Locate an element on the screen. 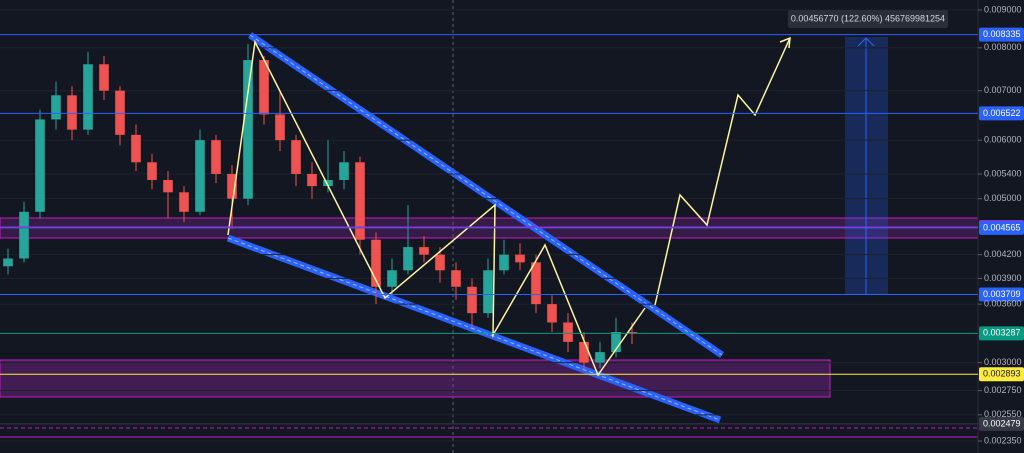 This screenshot has height=453, width=1024. level-label: 0.006522 is located at coordinates (1002, 113).